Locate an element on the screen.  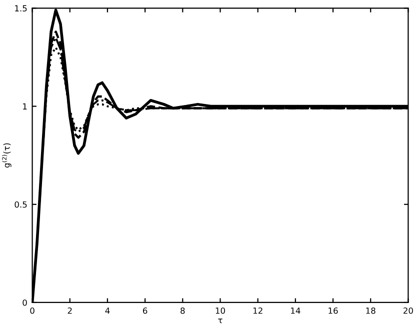
y-axis-title: g$^{(2)}$(τ) is located at coordinates (7, 155).